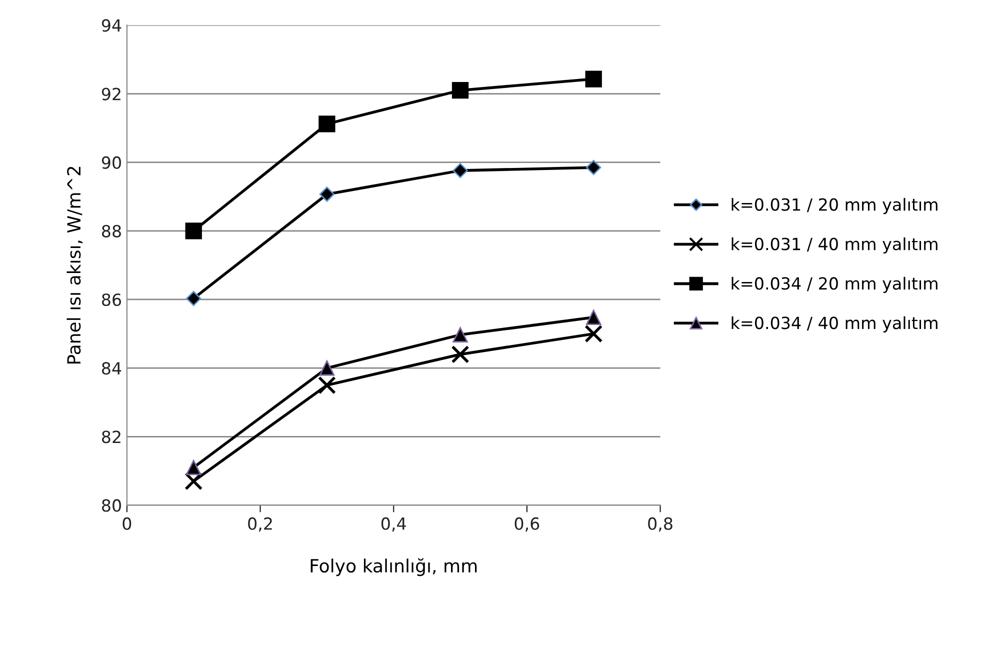 The height and width of the screenshot is (663, 984). I want to click on x-tick-label: 0,8, so click(660, 524).